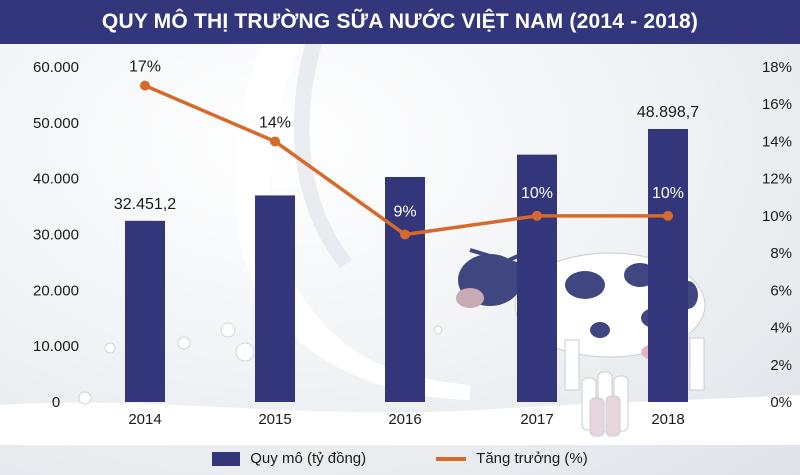 This screenshot has width=800, height=475. Describe the element at coordinates (145, 311) in the screenshot. I see `bar-2014` at that location.